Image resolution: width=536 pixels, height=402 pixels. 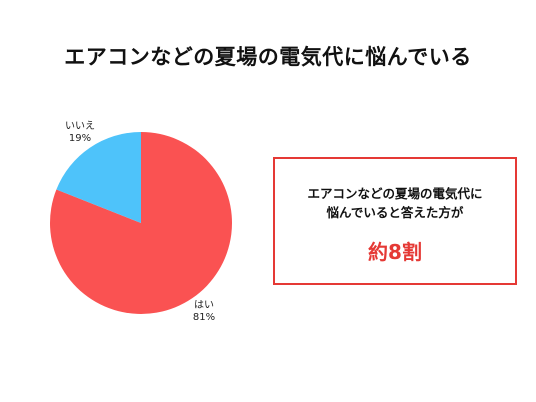 What do you see at coordinates (98, 177) in the screenshot?
I see `pie-slice-no` at bounding box center [98, 177].